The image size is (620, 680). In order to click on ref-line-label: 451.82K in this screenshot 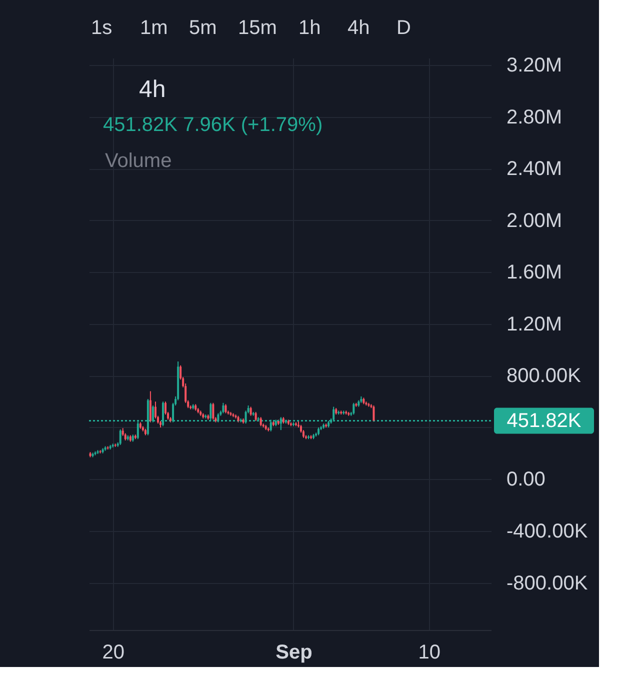, I will do `click(544, 421)`.